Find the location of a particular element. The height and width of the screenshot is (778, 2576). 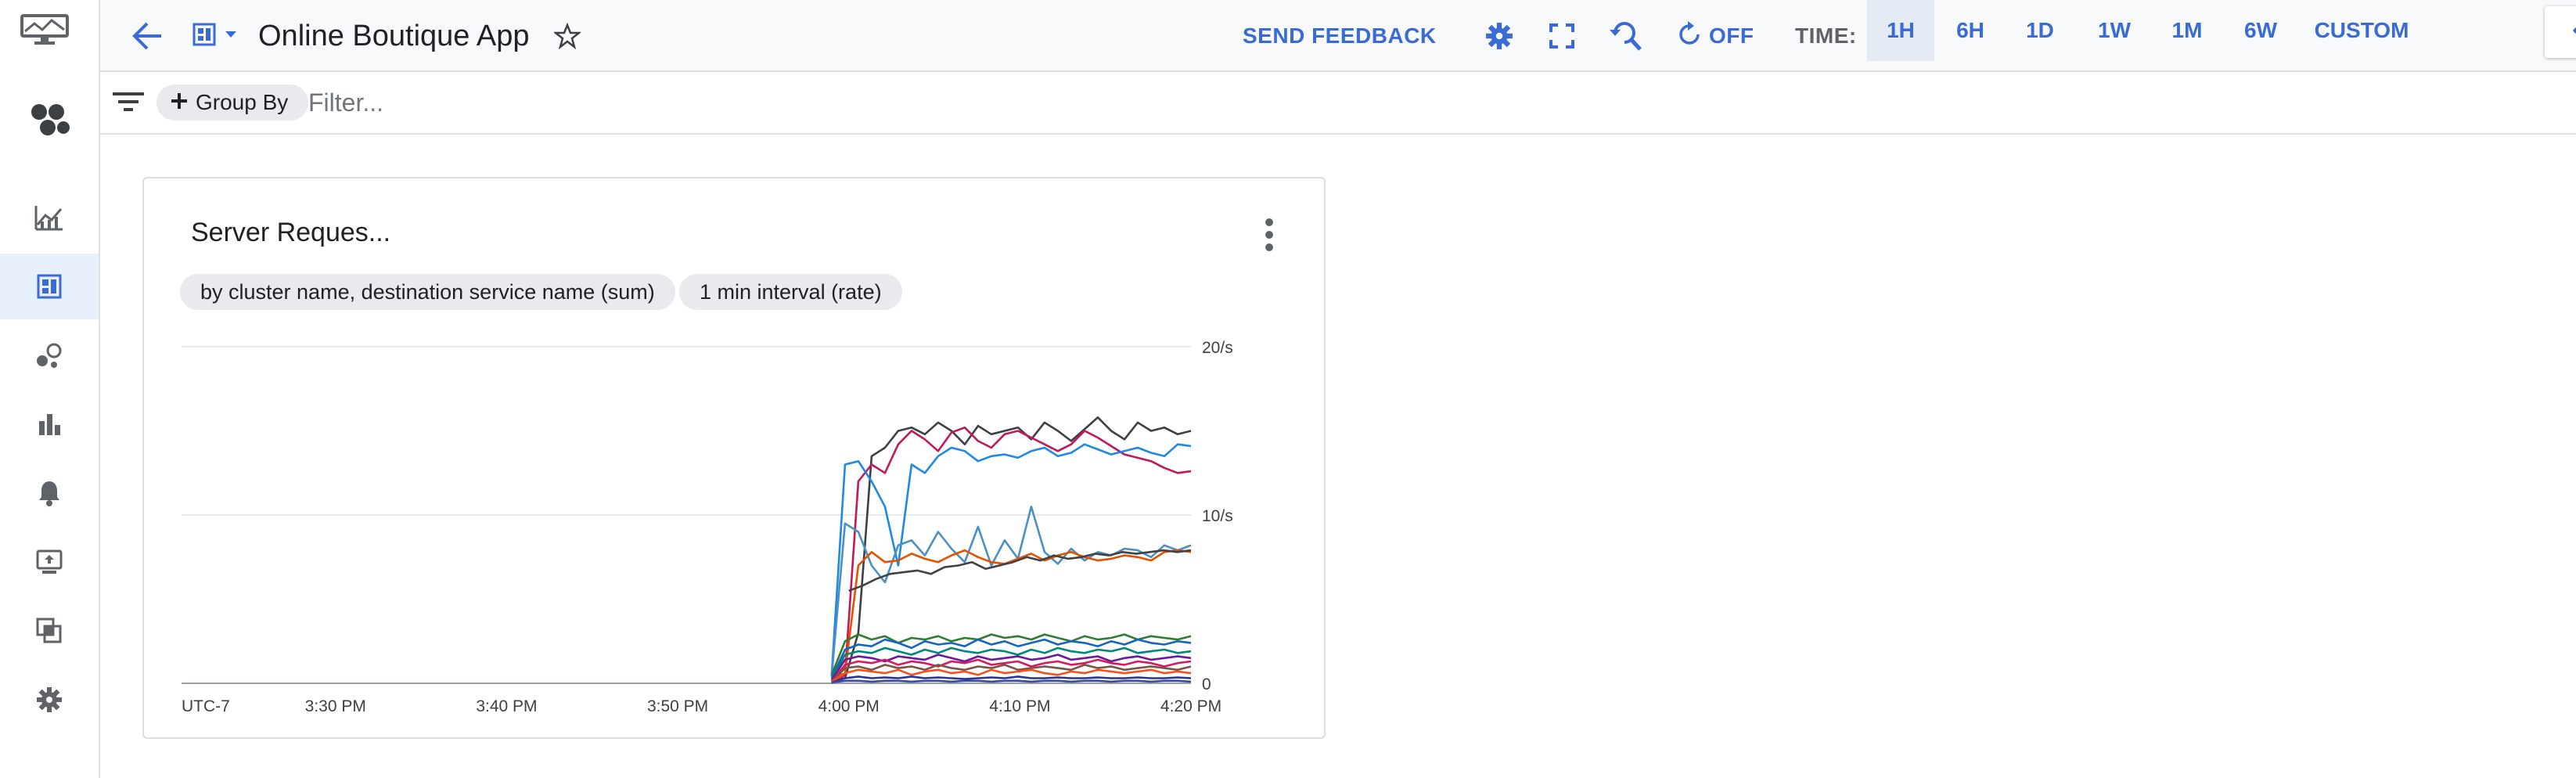

fullscreen-icon is located at coordinates (1562, 36).